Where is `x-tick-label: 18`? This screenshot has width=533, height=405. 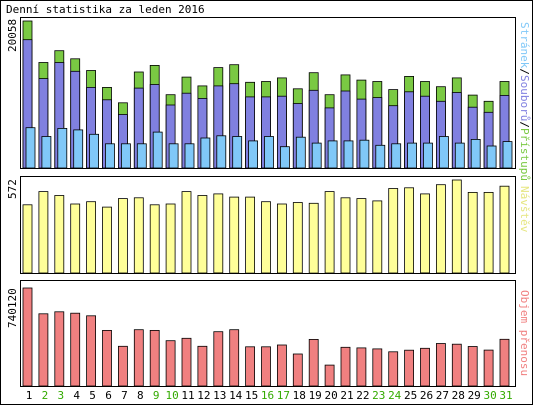 x-tick-label: 18 is located at coordinates (299, 395).